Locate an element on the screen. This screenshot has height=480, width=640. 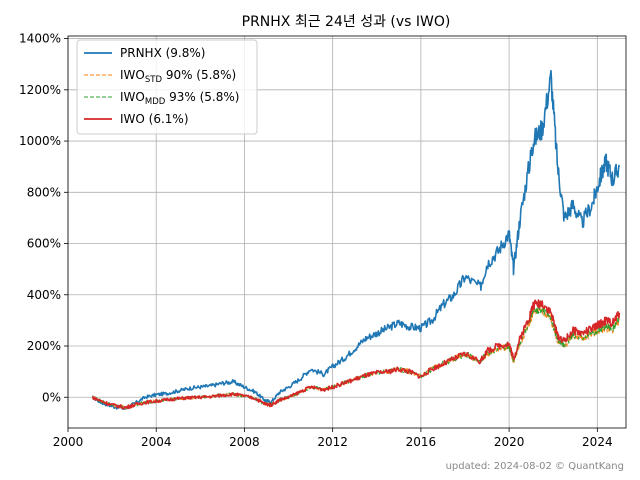
y-tick-label: 0% is located at coordinates (51, 397).